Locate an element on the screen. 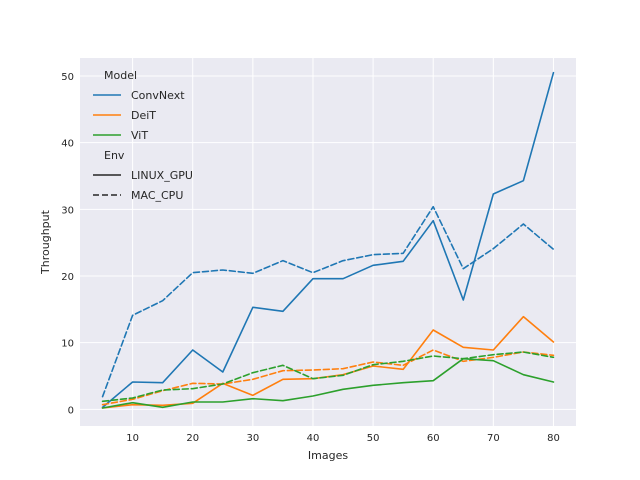 The image size is (640, 480). x-tick-labels: 10 20 30 40 50 60 70 80 is located at coordinates (343, 438).